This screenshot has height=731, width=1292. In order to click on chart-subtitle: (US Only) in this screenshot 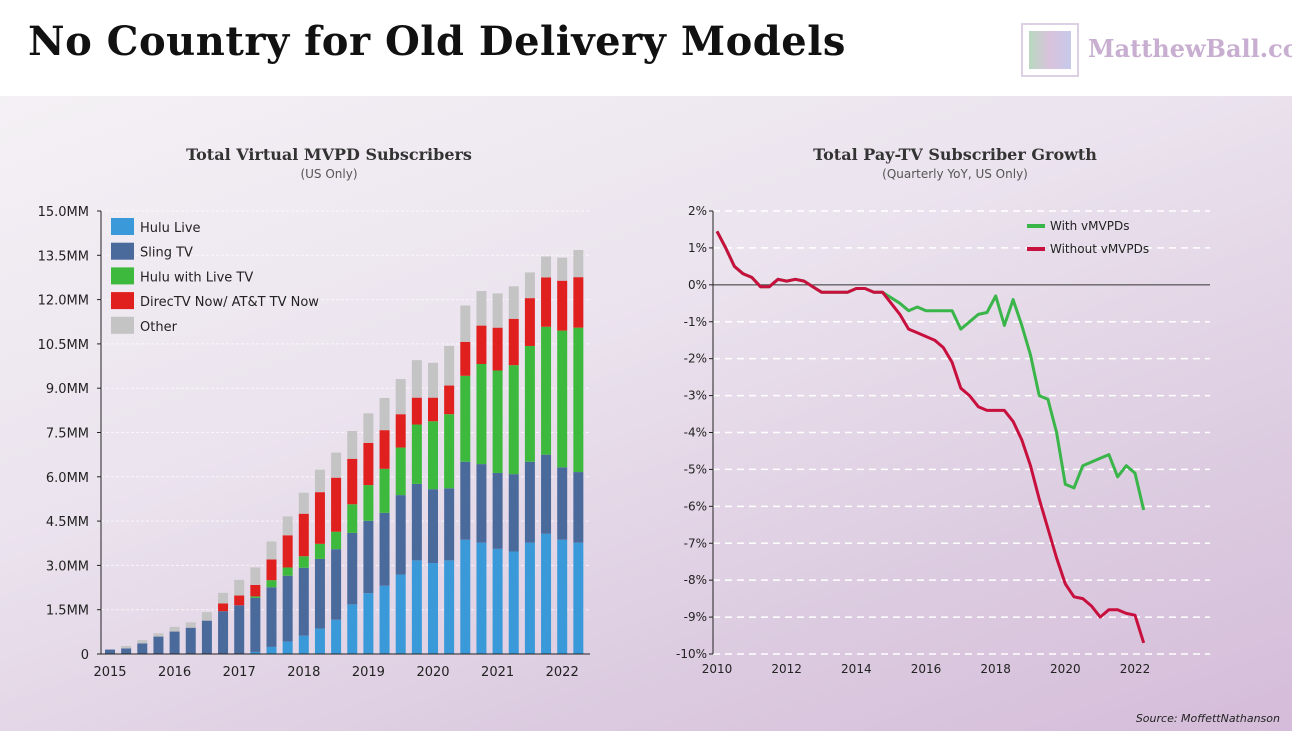, I will do `click(328, 174)`.